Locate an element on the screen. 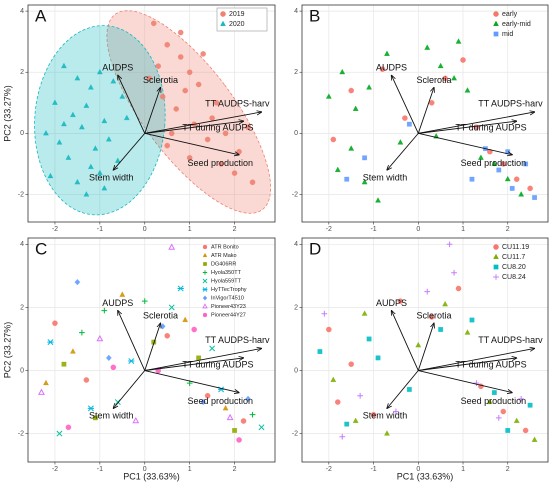 This screenshot has width=550, height=483. x-axis-title: PC1 (33.63%) is located at coordinates (425, 476).